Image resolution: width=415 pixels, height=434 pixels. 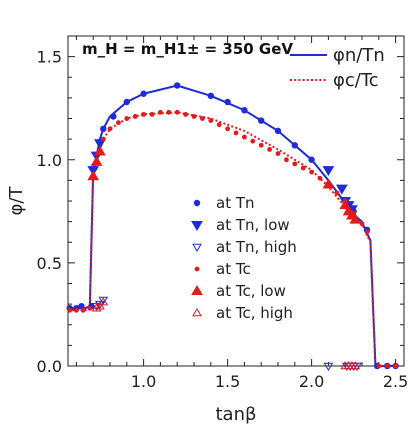 I want to click on legend-marker-label: at Tn, so click(x=235, y=203).